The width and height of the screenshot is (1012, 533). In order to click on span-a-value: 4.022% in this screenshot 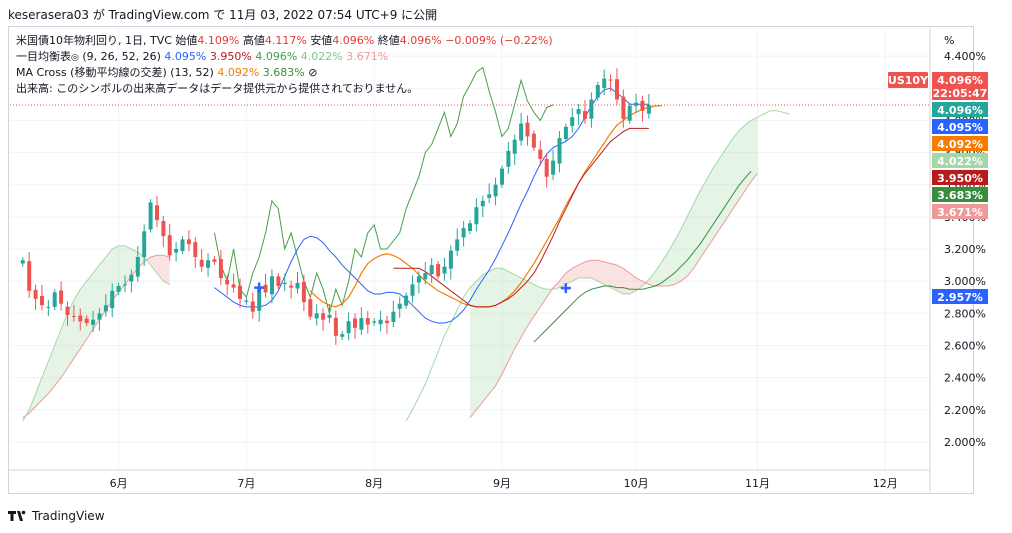, I will do `click(321, 56)`.